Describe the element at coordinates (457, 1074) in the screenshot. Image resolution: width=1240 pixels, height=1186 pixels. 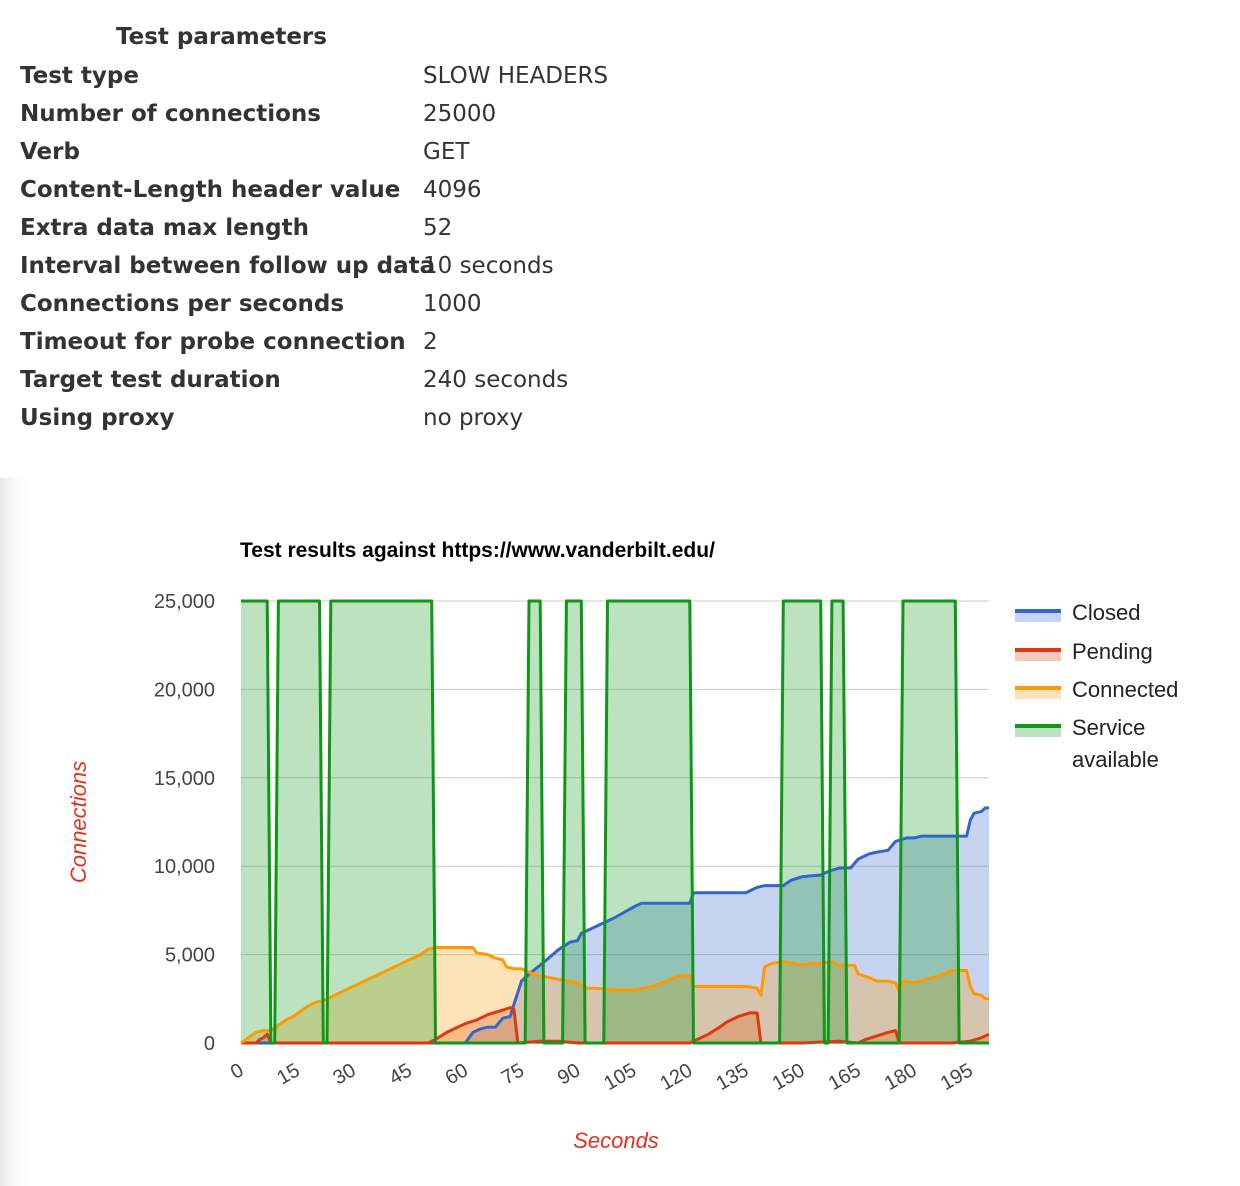
I see `x-tick-label: 60` at that location.